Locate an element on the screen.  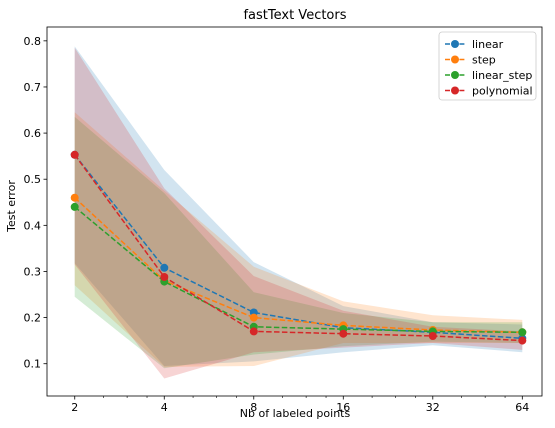
y-tick-label: 0.3 is located at coordinates (33, 271).